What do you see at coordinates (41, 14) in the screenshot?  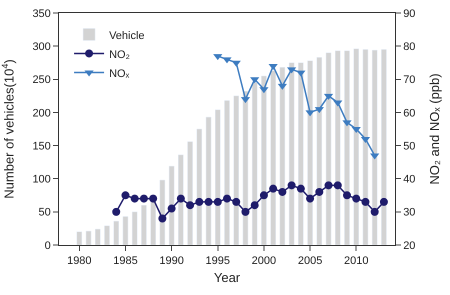 I see `y-tick-label: 350` at bounding box center [41, 14].